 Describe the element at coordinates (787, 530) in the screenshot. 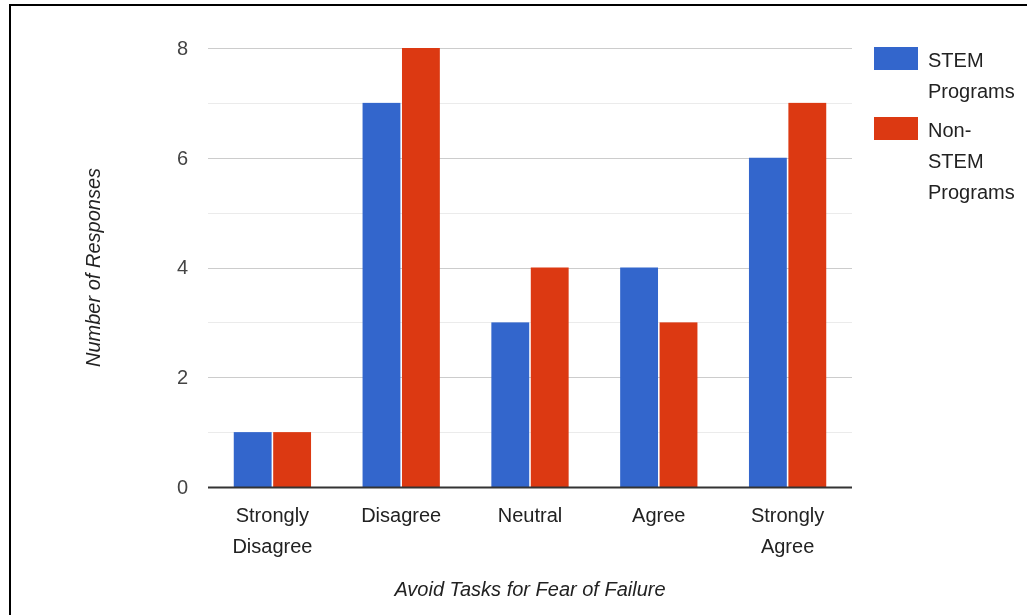

I see `x-tick-label: Strongly Agree` at that location.